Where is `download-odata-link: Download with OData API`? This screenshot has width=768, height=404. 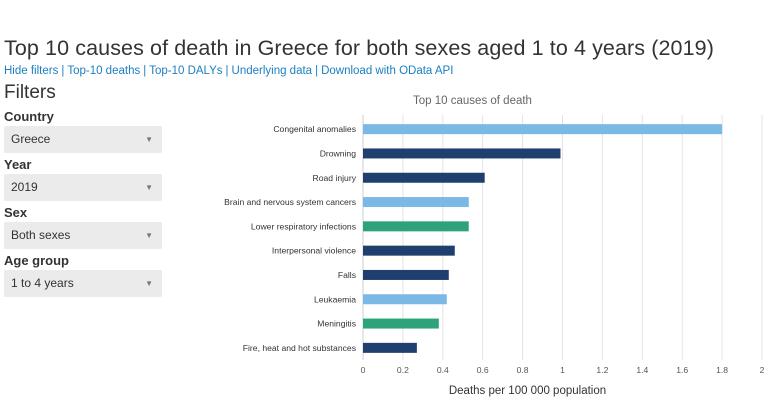
download-odata-link: Download with OData API is located at coordinates (387, 71).